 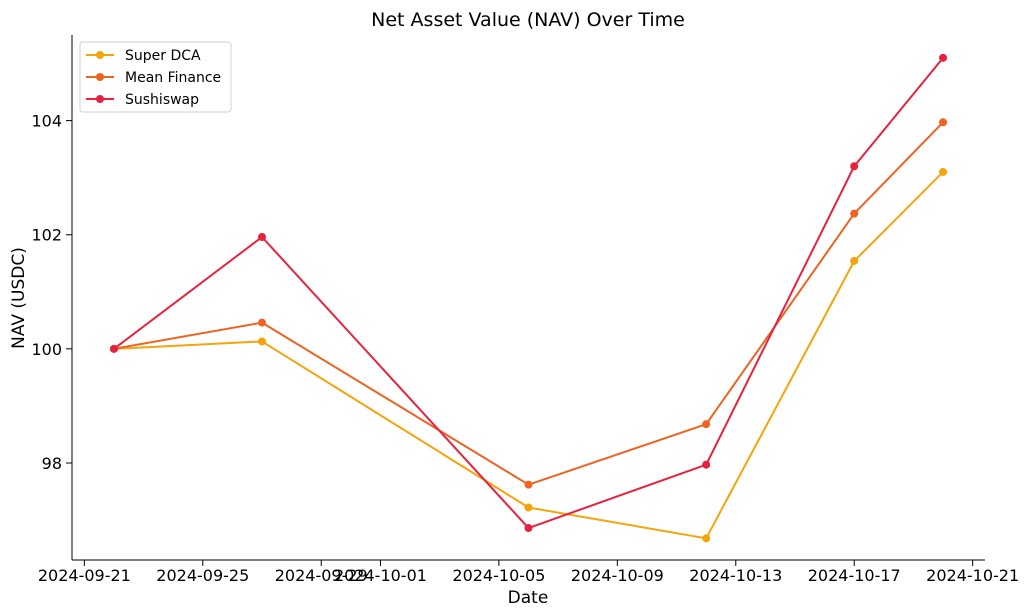 I want to click on legend-item-super-dca: Super DCA, so click(x=143, y=56).